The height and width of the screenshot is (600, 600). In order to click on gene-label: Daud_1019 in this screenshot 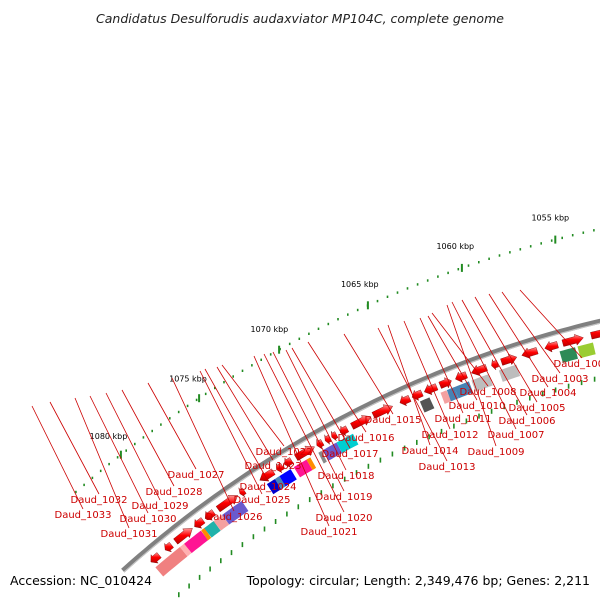, I will do `click(344, 497)`.